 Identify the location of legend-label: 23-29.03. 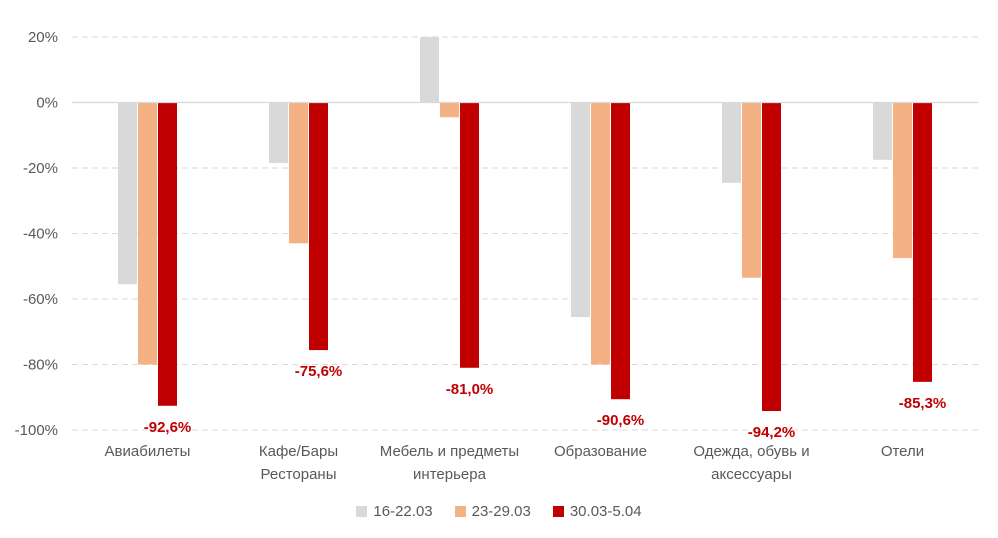
(501, 511).